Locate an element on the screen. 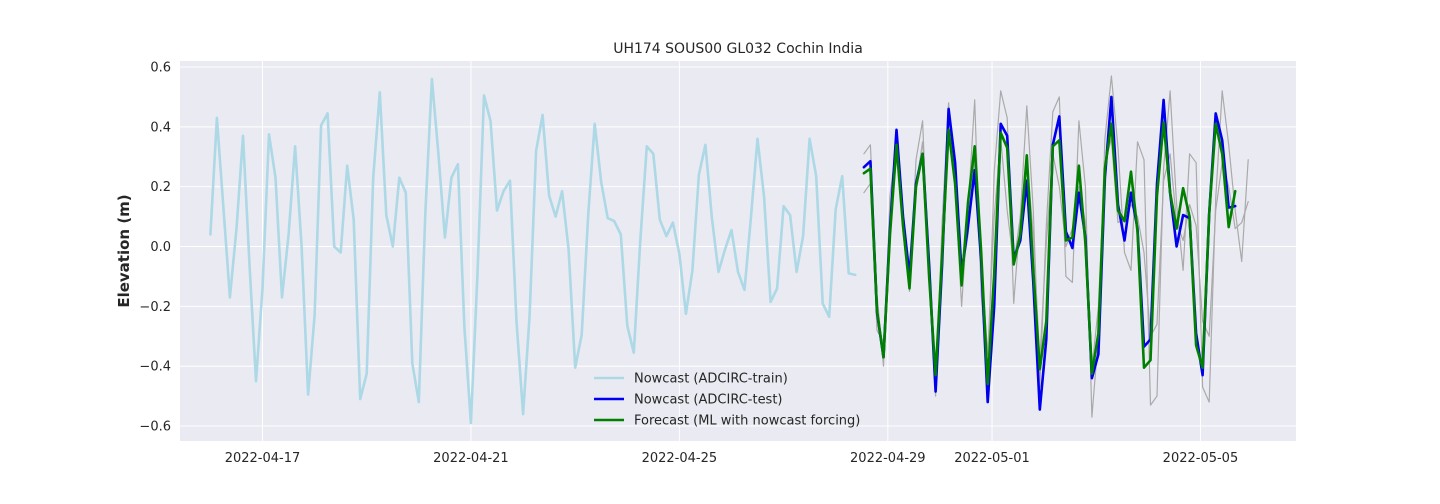  chart-title: UH174 SOUS00 GL032 Cochin India is located at coordinates (738, 49).